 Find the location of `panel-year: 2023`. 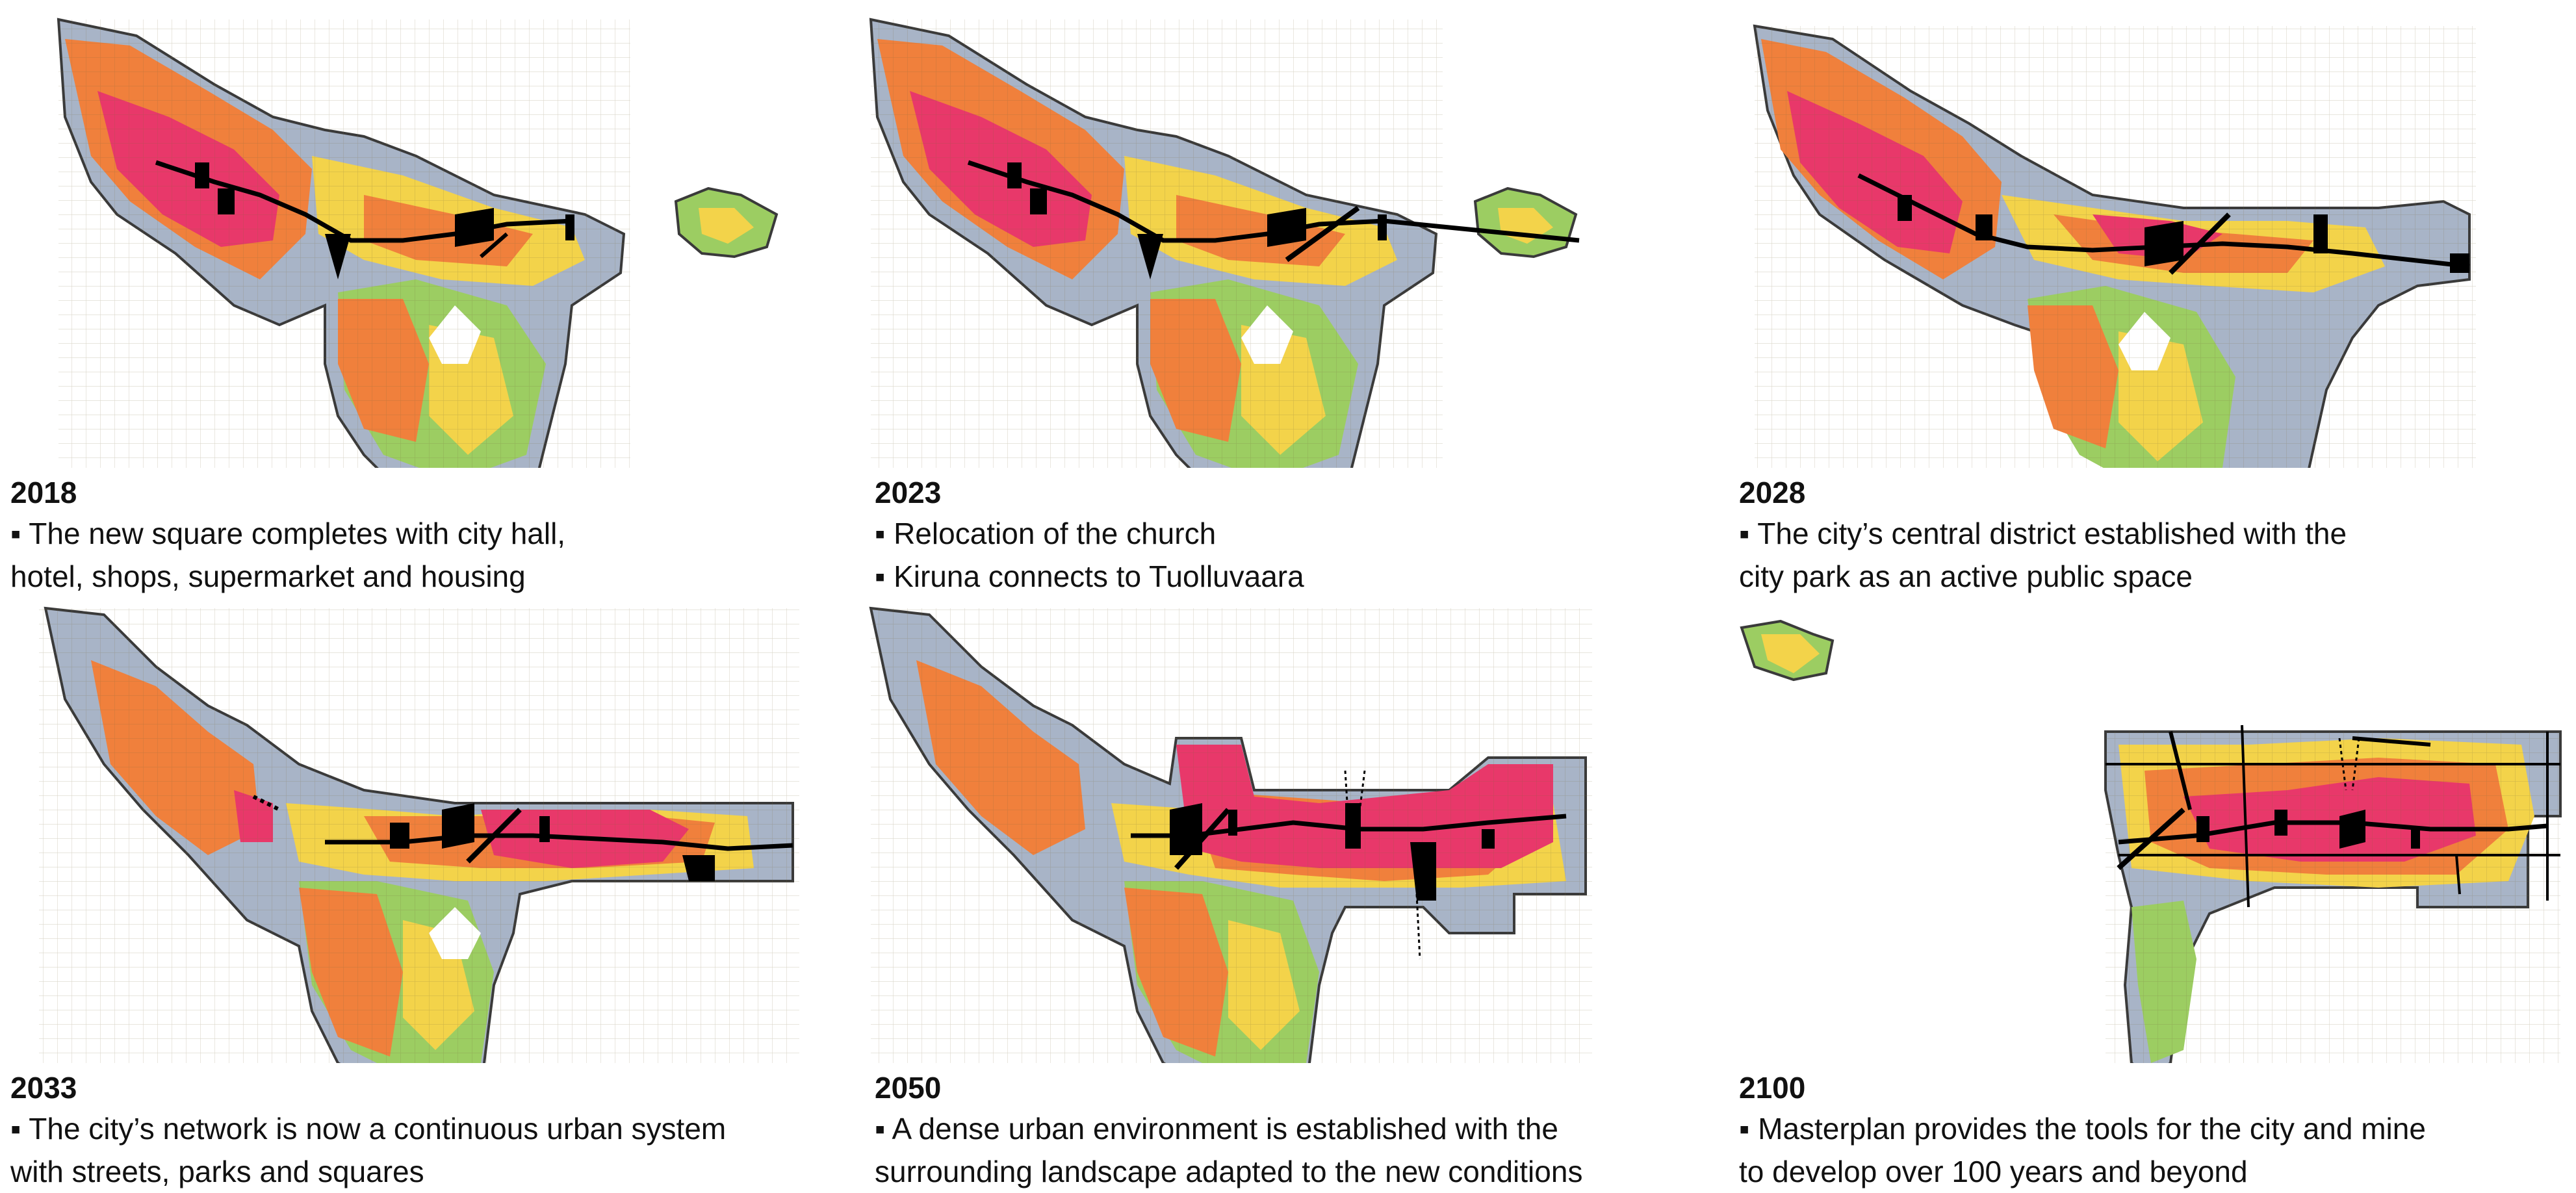

panel-year: 2023 is located at coordinates (908, 492).